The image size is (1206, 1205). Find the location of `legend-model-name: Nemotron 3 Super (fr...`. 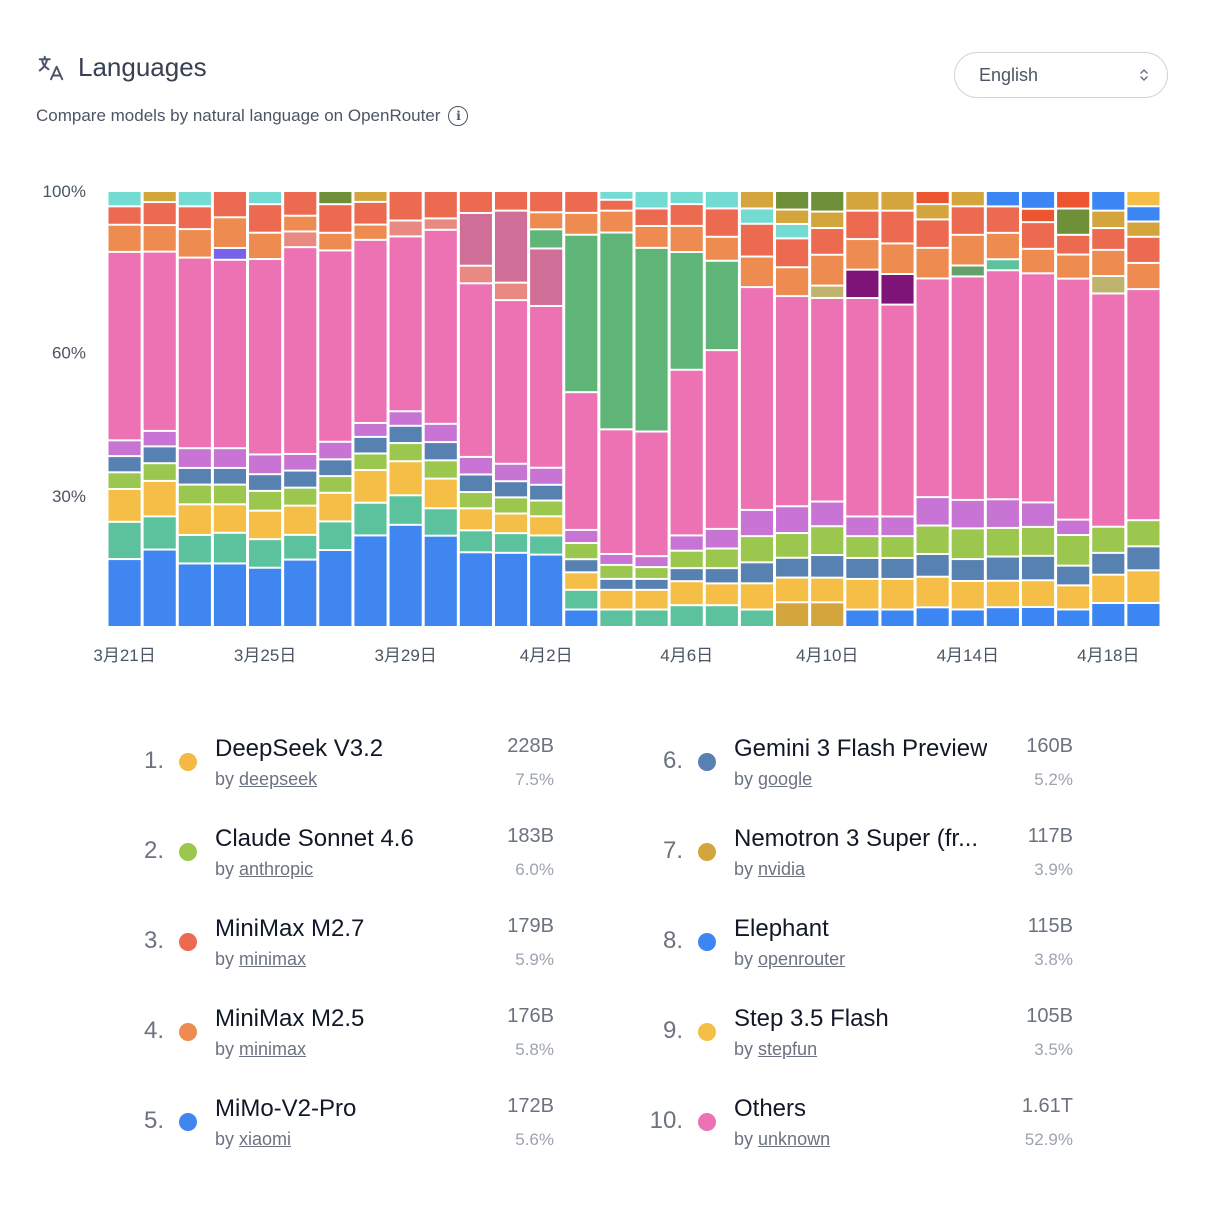

legend-model-name: Nemotron 3 Super (fr... is located at coordinates (856, 838).